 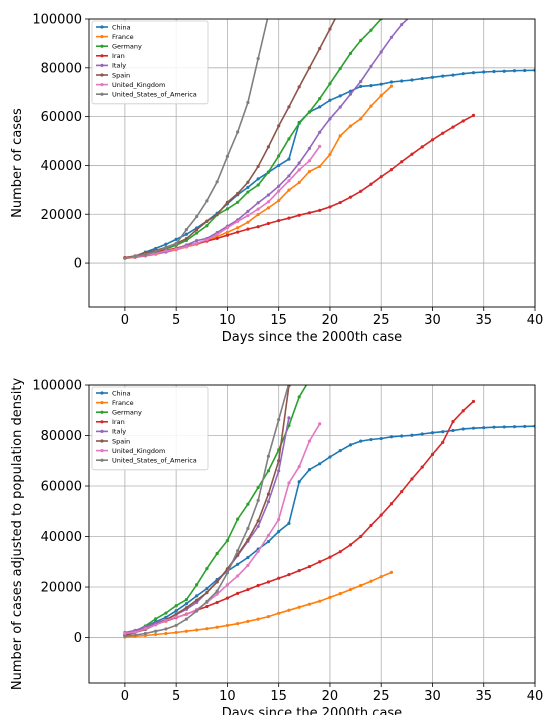 I want to click on y-tick-label: 0, so click(x=78, y=264).